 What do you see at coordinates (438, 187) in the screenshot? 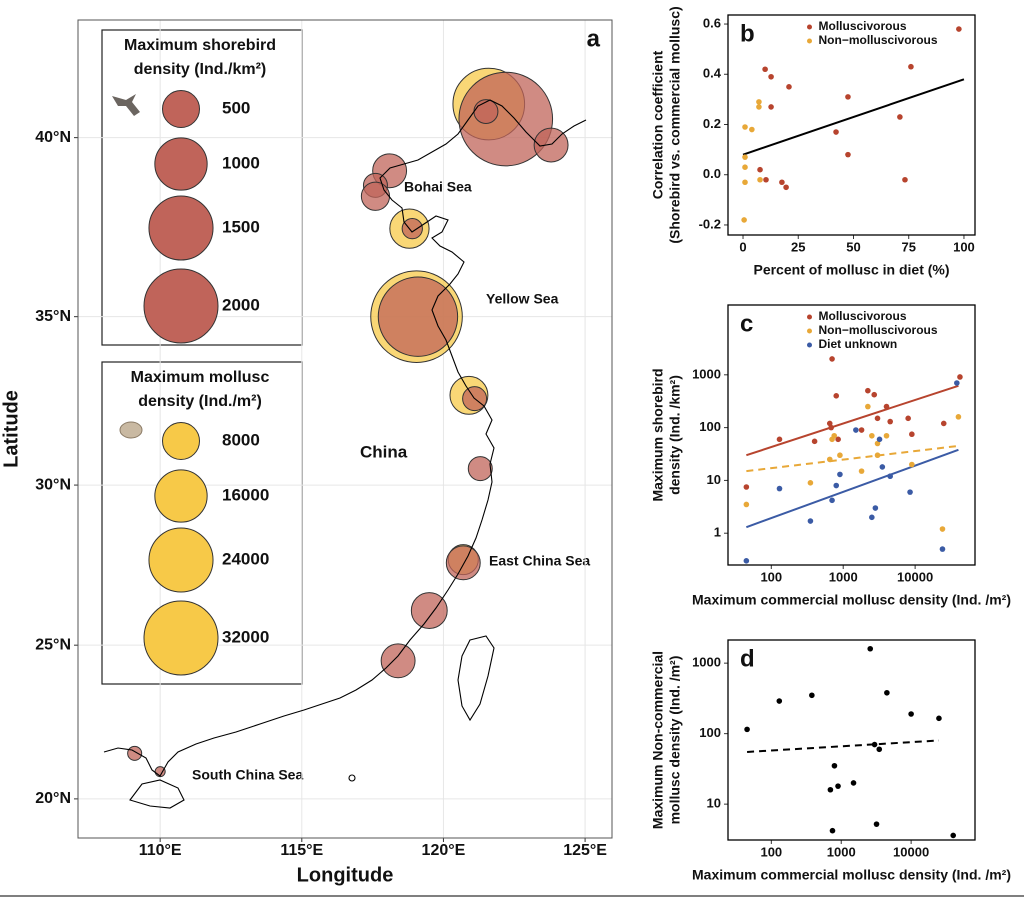
I see `annotation: Bohai Sea` at bounding box center [438, 187].